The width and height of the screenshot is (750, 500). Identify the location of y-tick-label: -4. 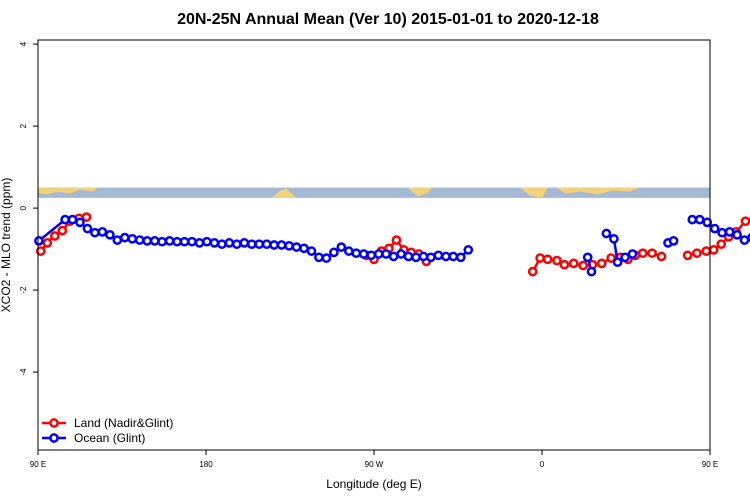
(23, 372).